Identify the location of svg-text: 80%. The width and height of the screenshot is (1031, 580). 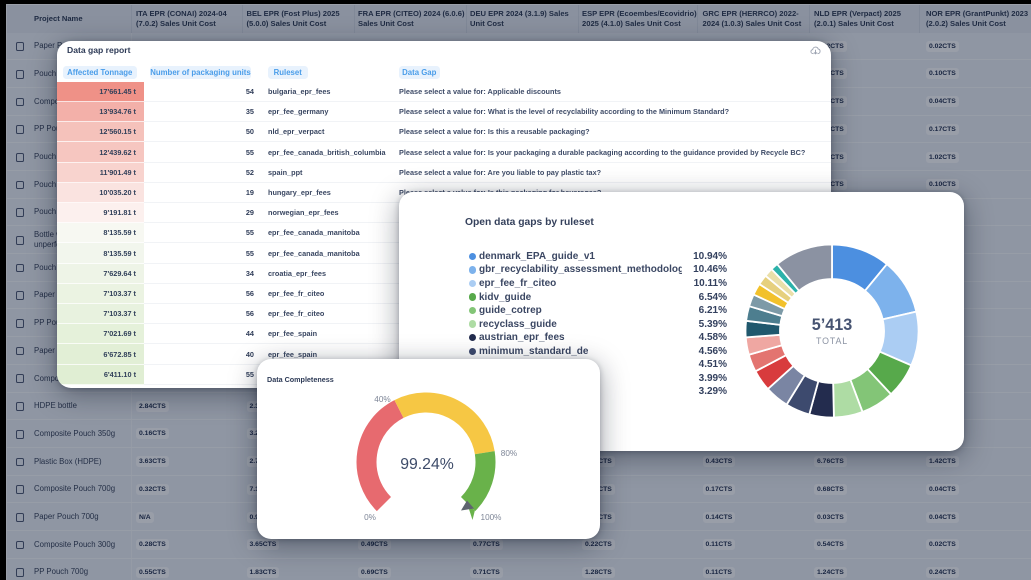
(508, 453).